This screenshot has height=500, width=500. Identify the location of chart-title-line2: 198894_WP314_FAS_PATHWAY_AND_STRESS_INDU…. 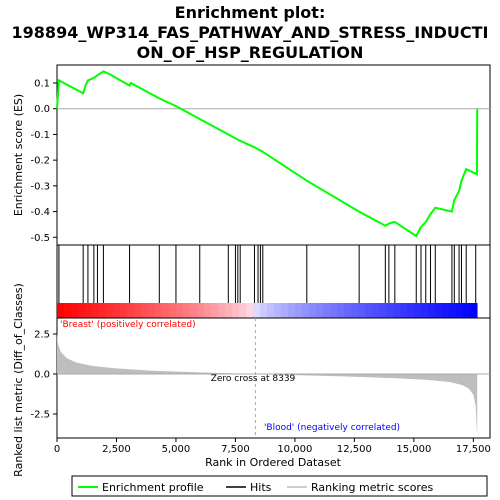
(250, 32).